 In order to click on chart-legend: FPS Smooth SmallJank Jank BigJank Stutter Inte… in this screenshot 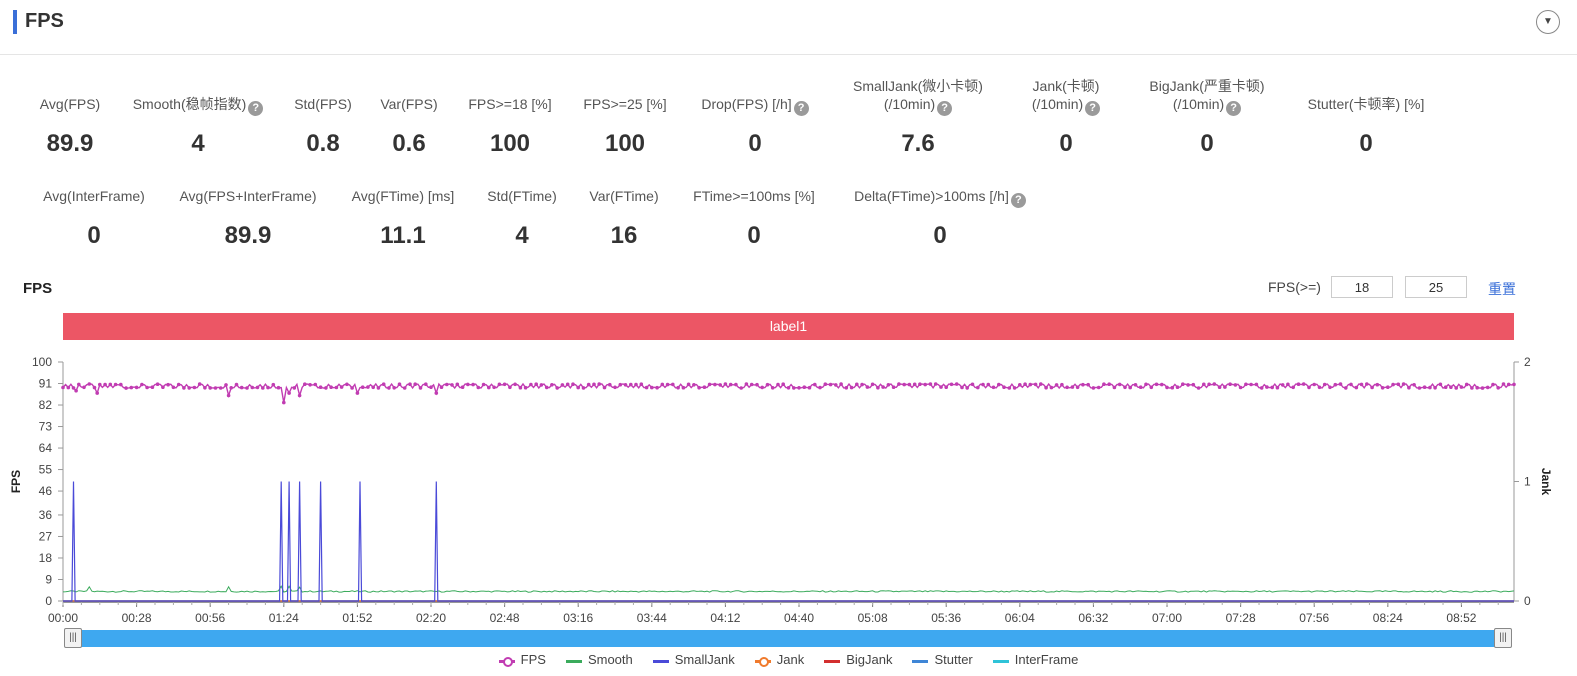, I will do `click(788, 659)`.